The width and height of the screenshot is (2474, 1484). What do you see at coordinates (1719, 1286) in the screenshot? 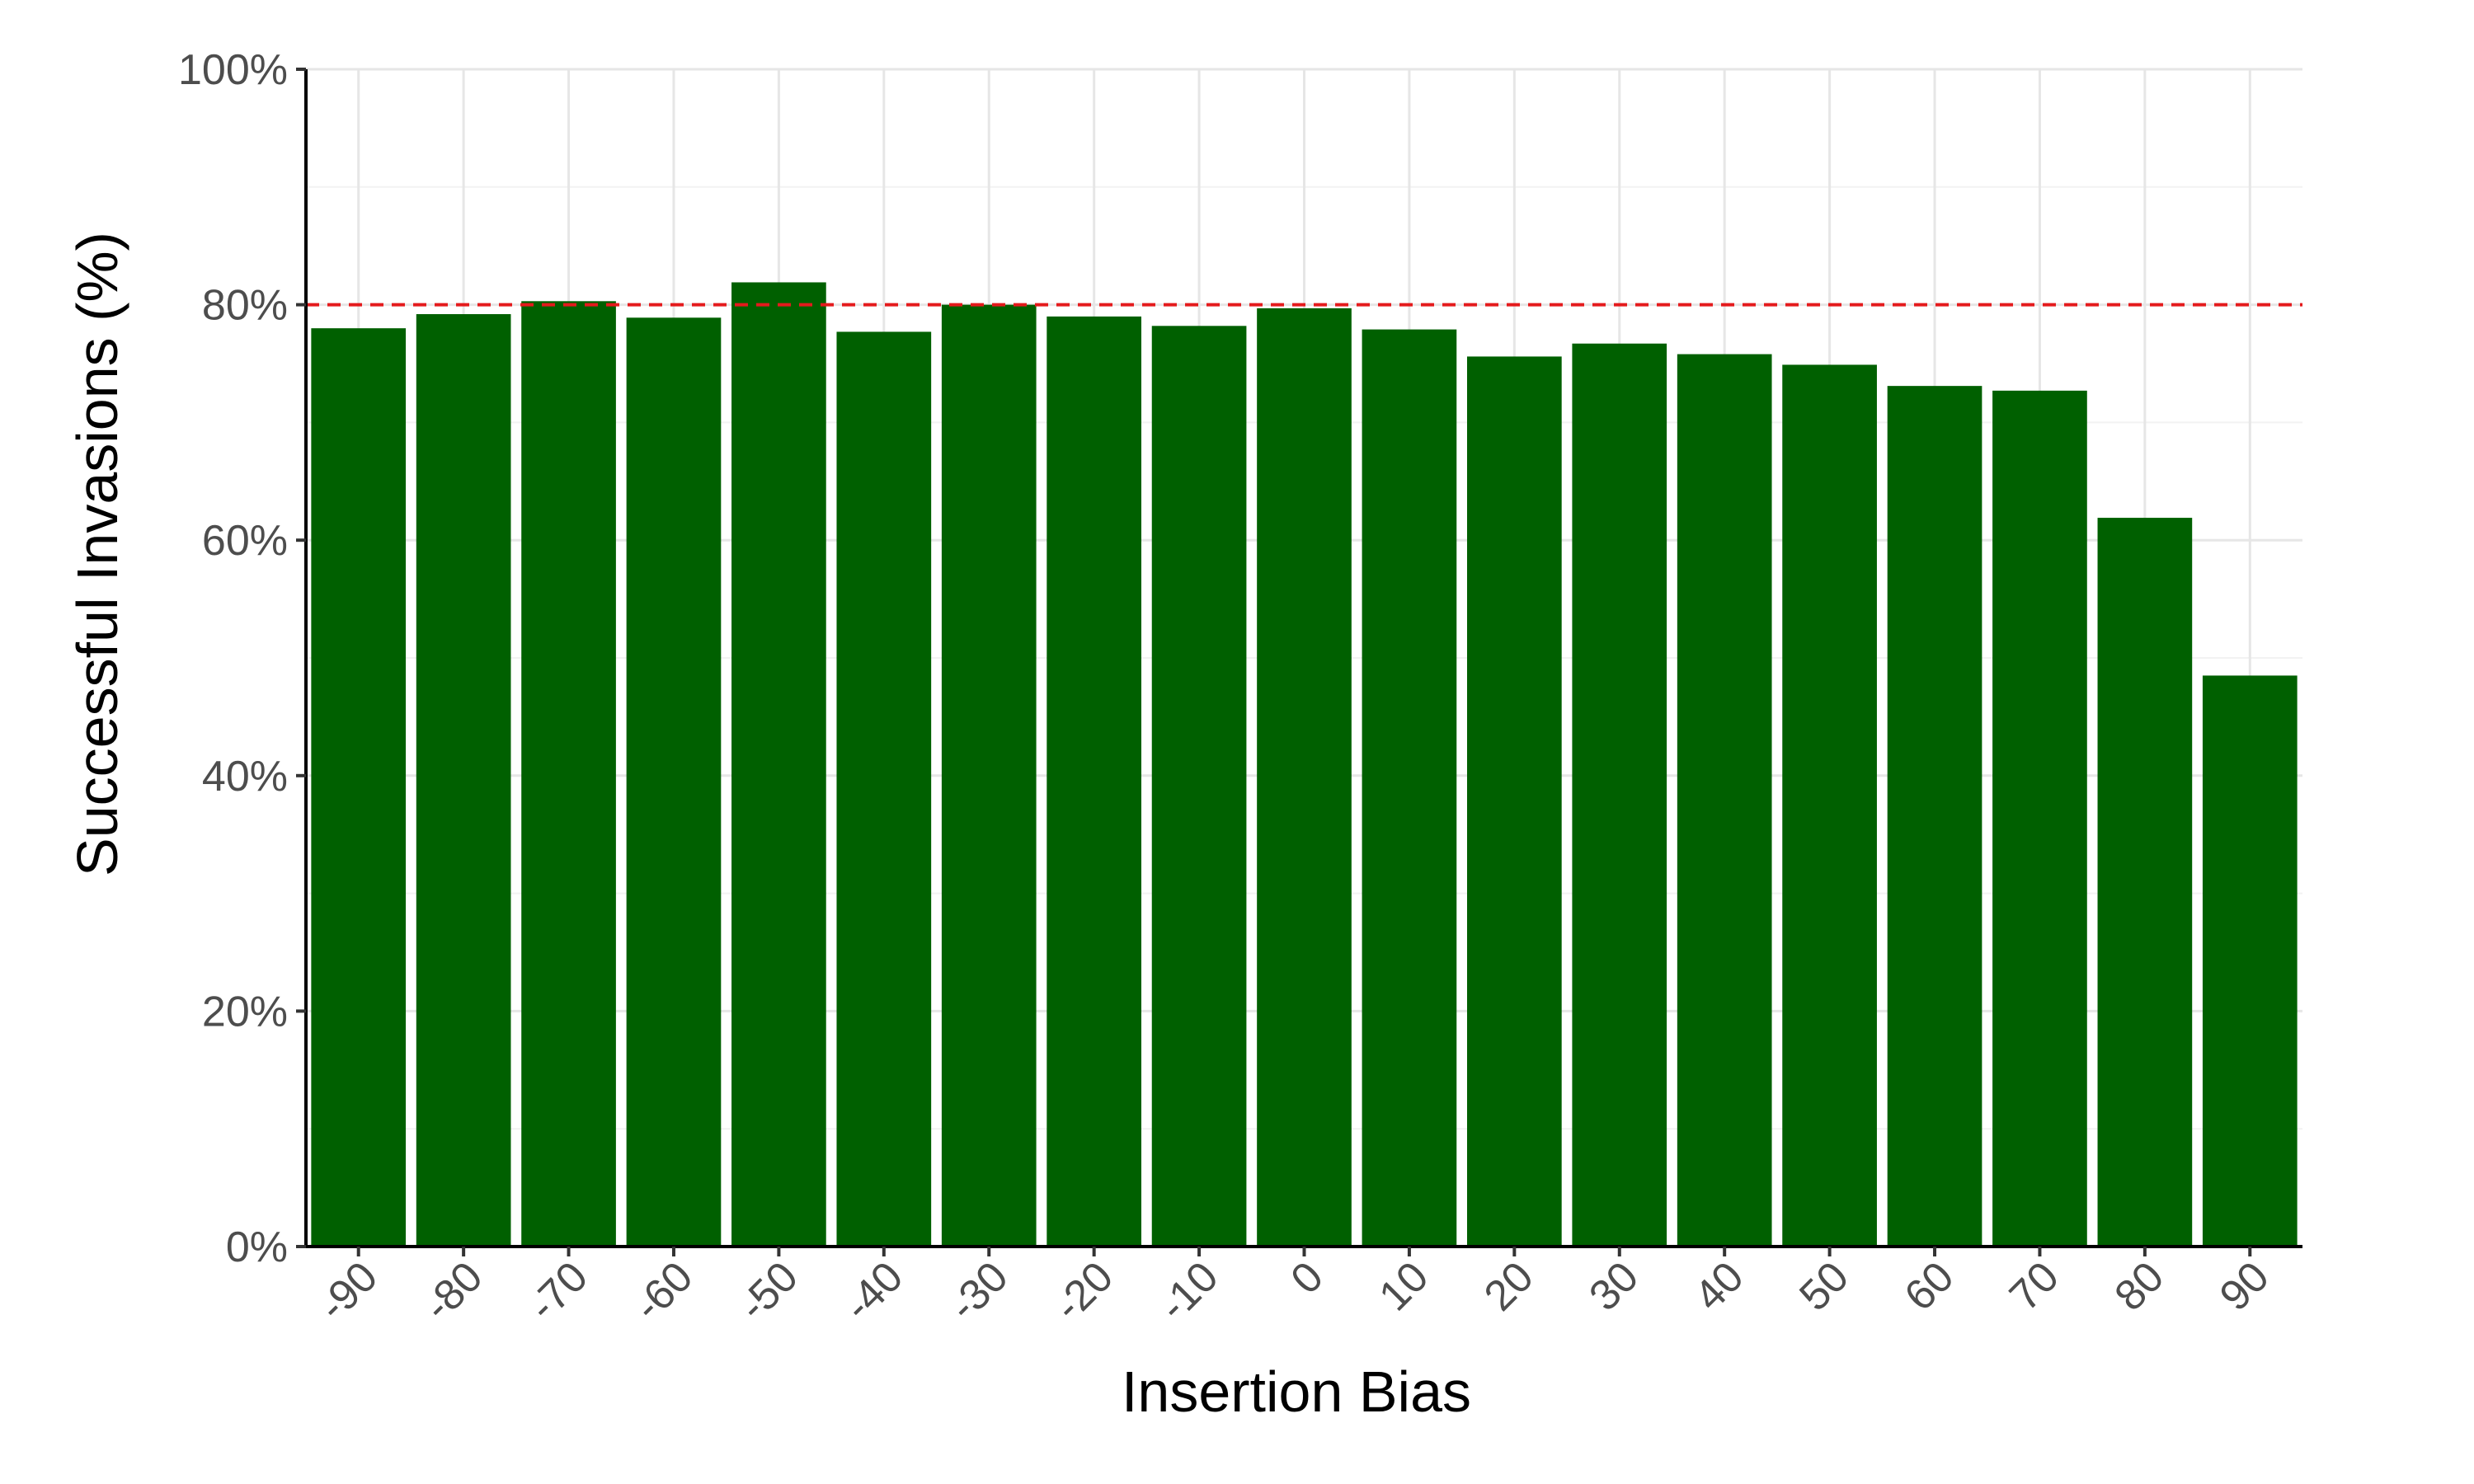
I see `x-tick-label: 40` at bounding box center [1719, 1286].